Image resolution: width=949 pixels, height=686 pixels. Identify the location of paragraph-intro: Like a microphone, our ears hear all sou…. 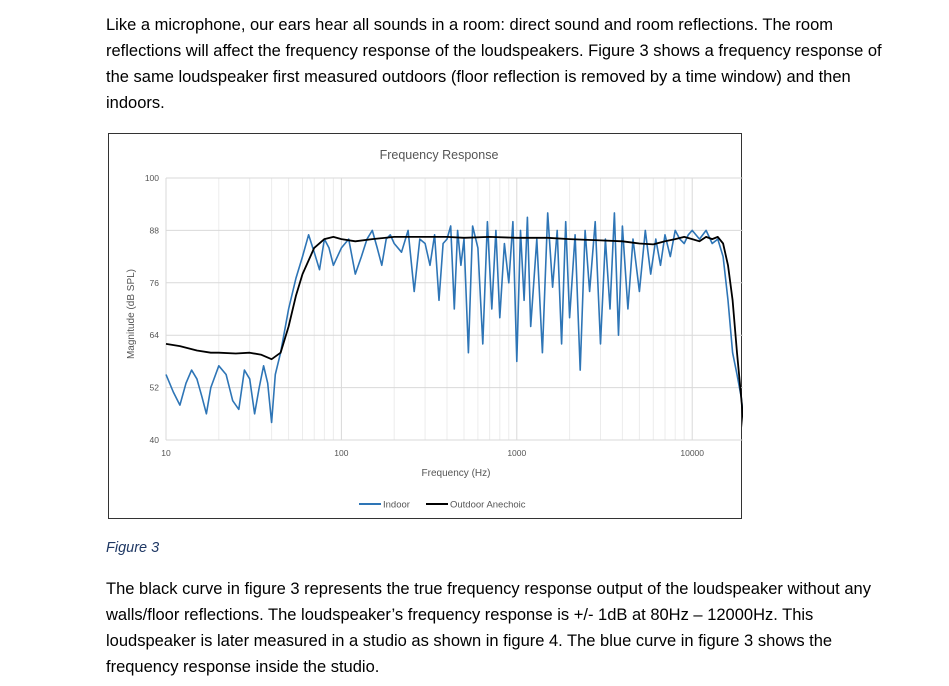
(494, 64).